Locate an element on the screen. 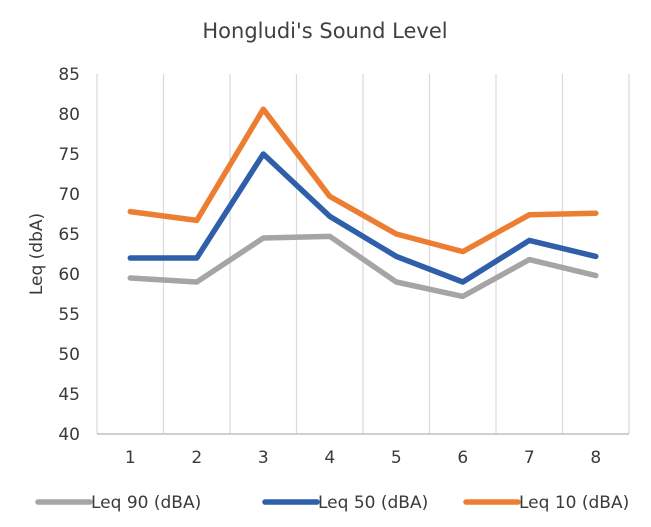 Image resolution: width=651 pixels, height=527 pixels. y-tick-label: 80 is located at coordinates (69, 115).